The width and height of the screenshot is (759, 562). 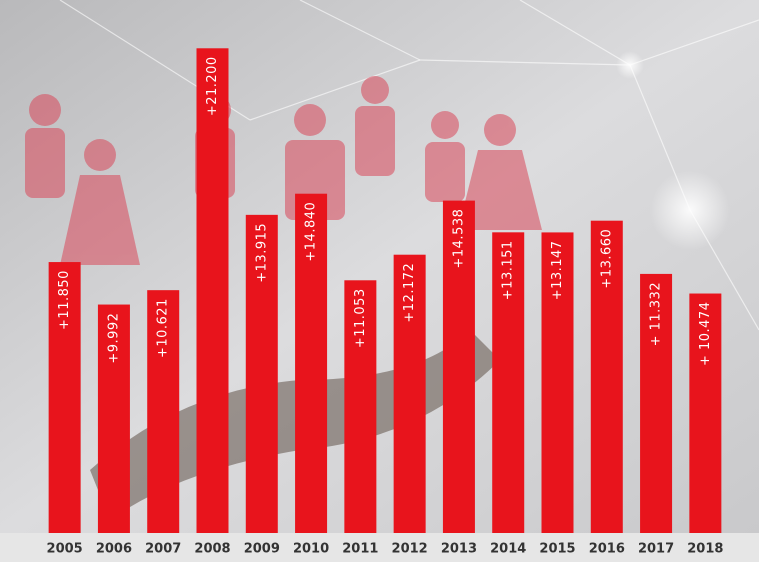 What do you see at coordinates (606, 259) in the screenshot?
I see `value-label: +13.660` at bounding box center [606, 259].